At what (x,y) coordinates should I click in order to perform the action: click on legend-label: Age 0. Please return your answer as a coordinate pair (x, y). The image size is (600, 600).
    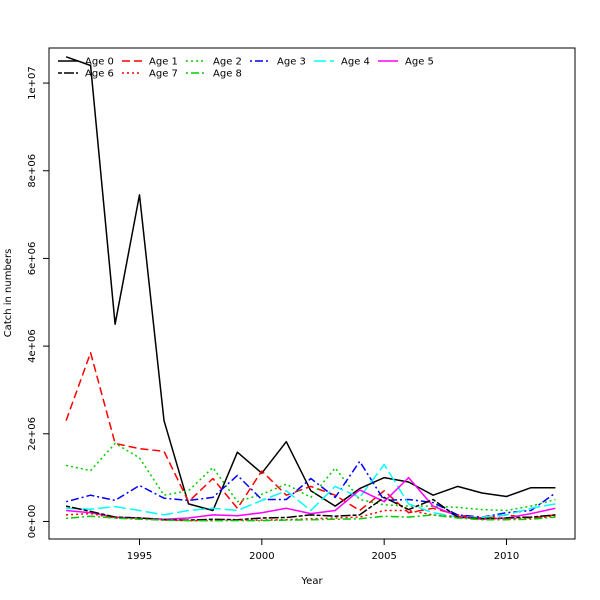
    Looking at the image, I should click on (99, 62).